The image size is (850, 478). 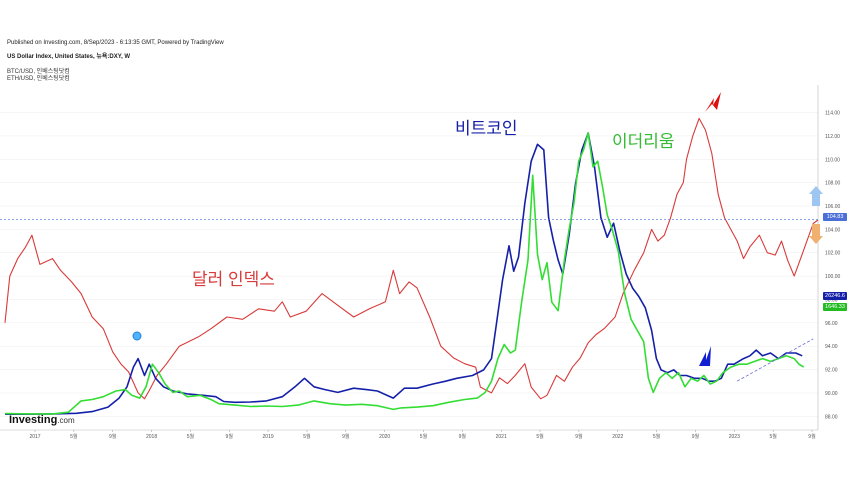 What do you see at coordinates (833, 207) in the screenshot?
I see `y-tick-label: 106.00` at bounding box center [833, 207].